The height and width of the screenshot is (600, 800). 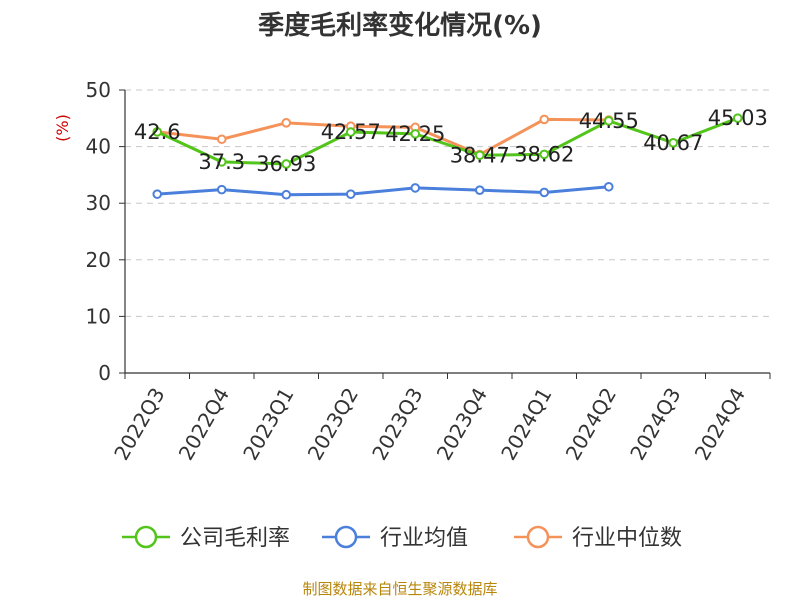 What do you see at coordinates (333, 424) in the screenshot?
I see `x-tick-label: 2023Q2` at bounding box center [333, 424].